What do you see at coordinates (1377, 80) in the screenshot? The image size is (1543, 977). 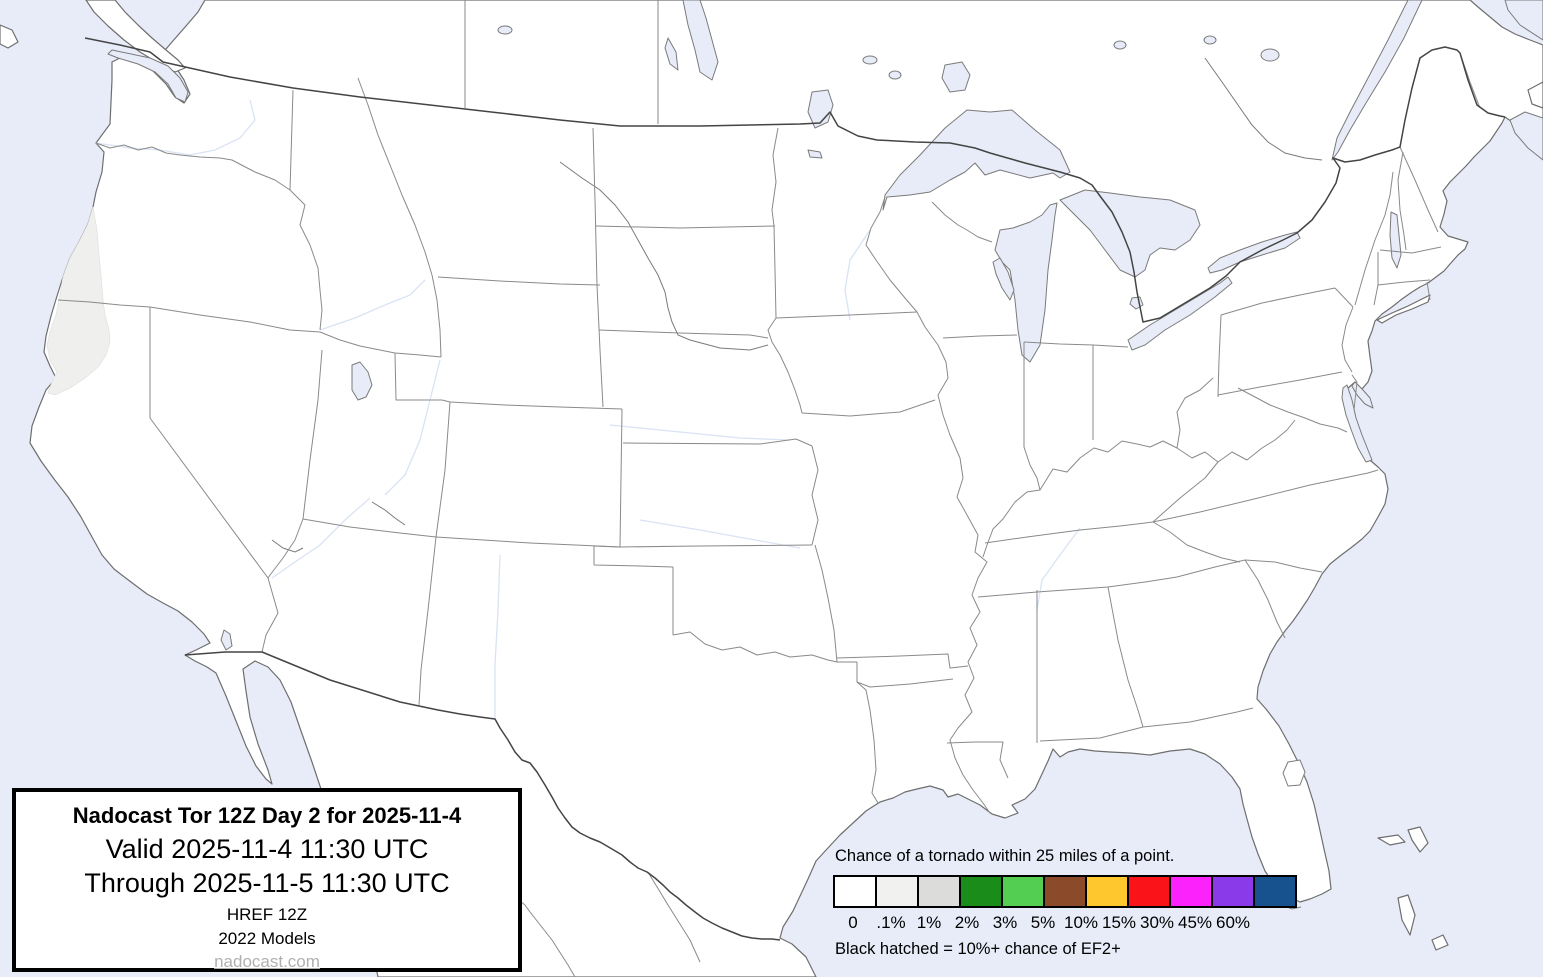 I see `st-lawrence-river` at bounding box center [1377, 80].